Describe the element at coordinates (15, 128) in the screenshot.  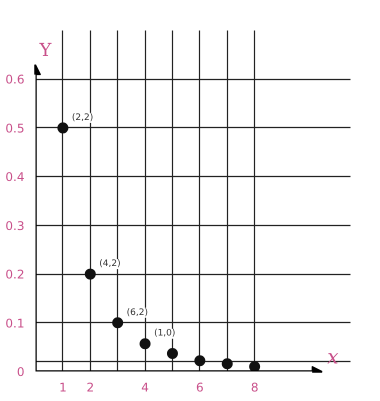
I see `y-tick-label: 0.5` at that location.